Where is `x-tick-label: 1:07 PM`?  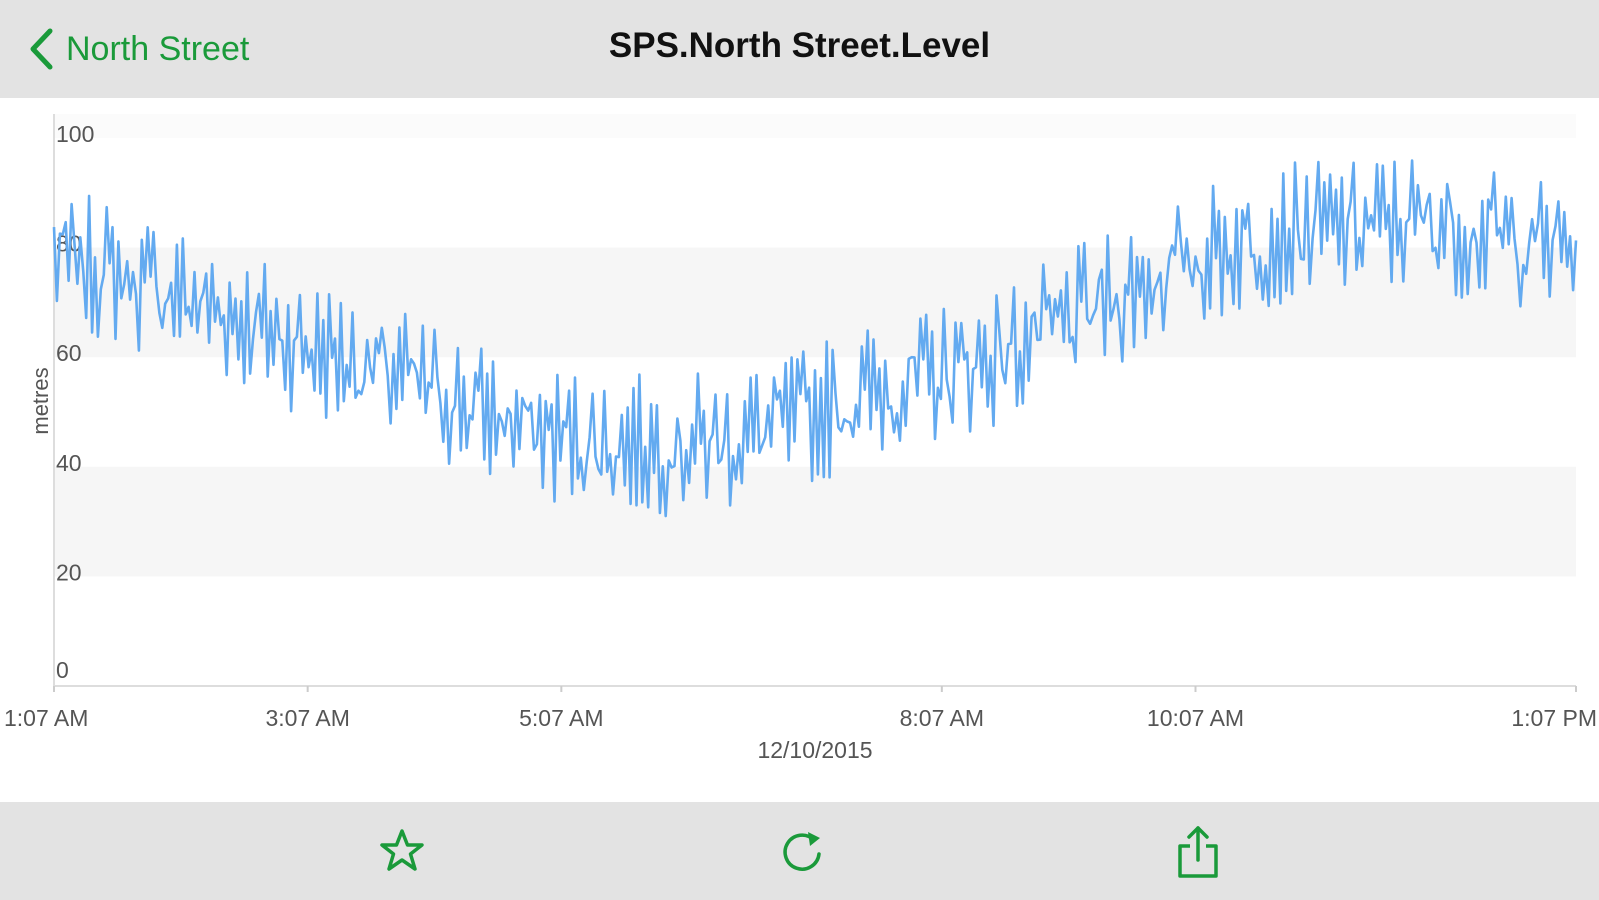 x-tick-label: 1:07 PM is located at coordinates (1554, 718).